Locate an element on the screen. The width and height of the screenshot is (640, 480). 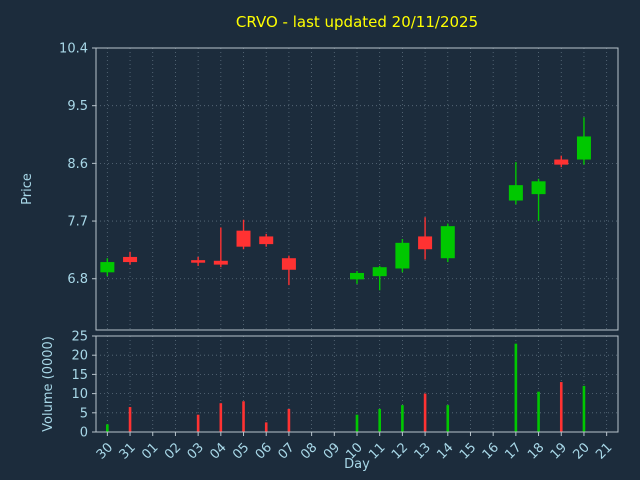
x-tick-label: 14 is located at coordinates (445, 451).